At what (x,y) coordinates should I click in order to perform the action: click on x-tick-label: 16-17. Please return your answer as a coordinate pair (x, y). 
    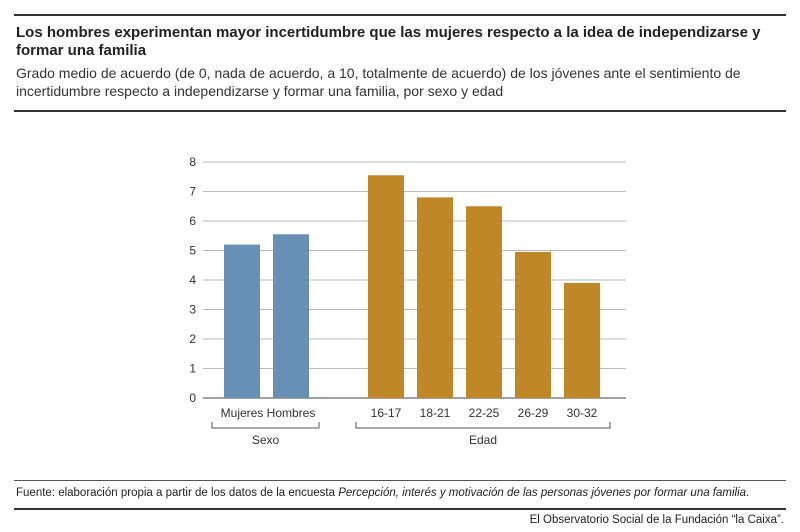
    Looking at the image, I should click on (386, 413).